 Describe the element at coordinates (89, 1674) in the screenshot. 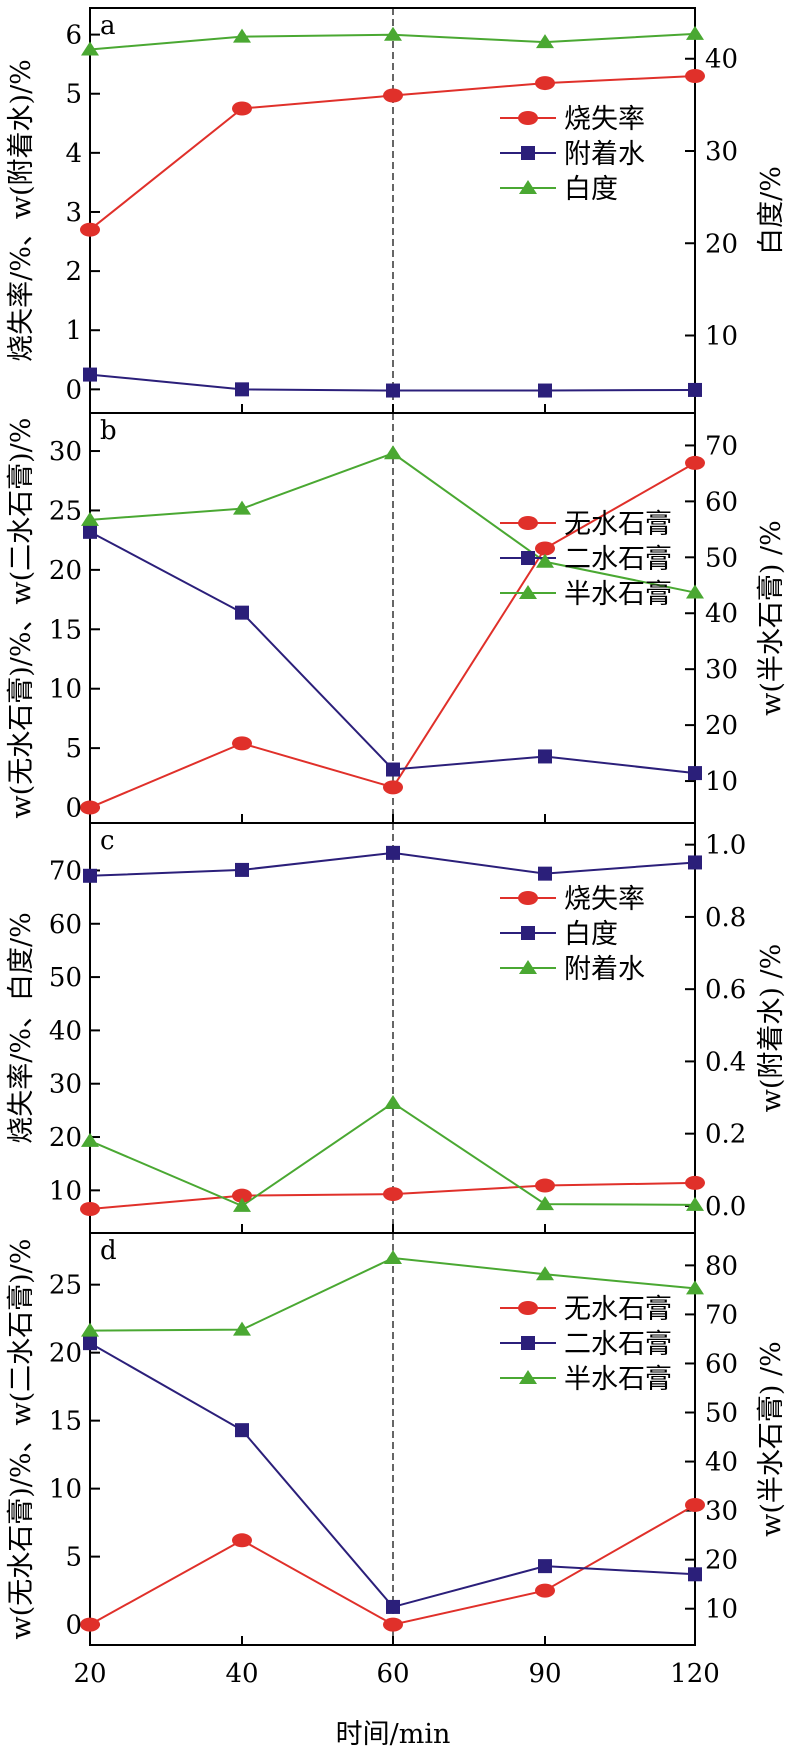

I see `x-tick-label: 20` at that location.